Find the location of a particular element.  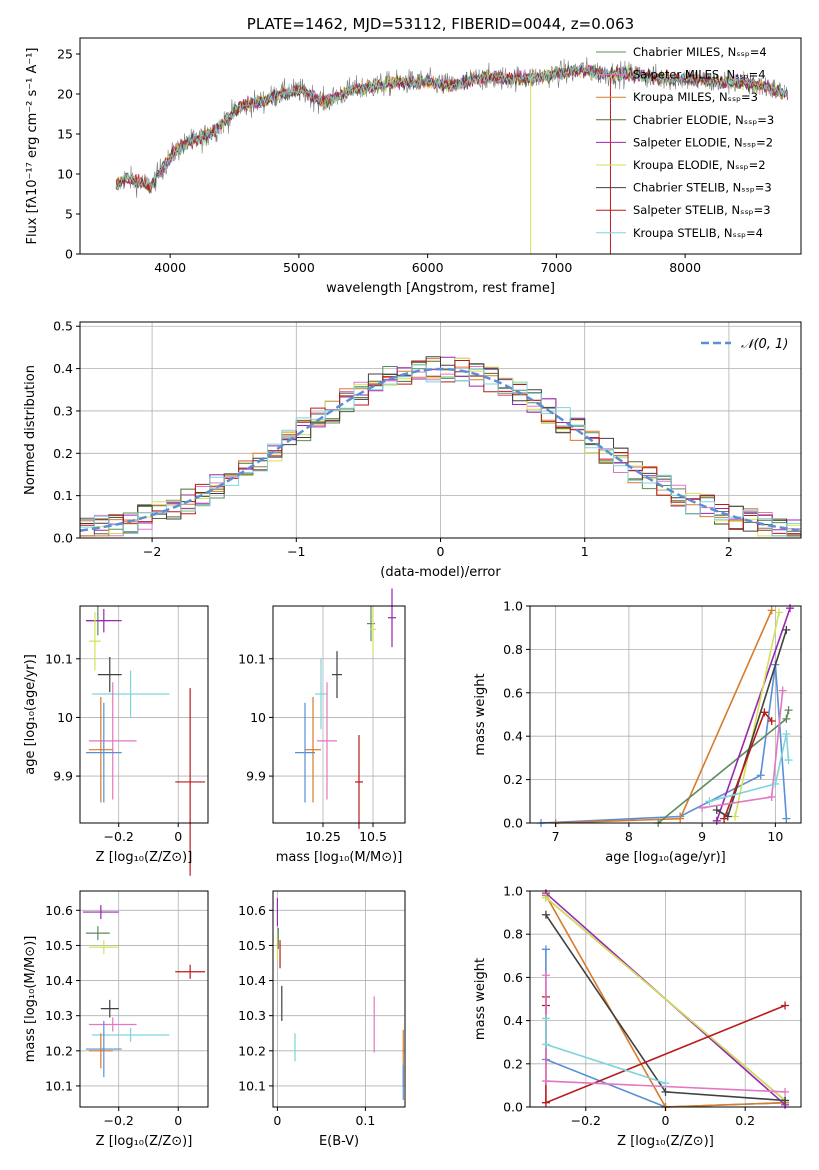

plot-area-spectrum is located at coordinates (452, 155).